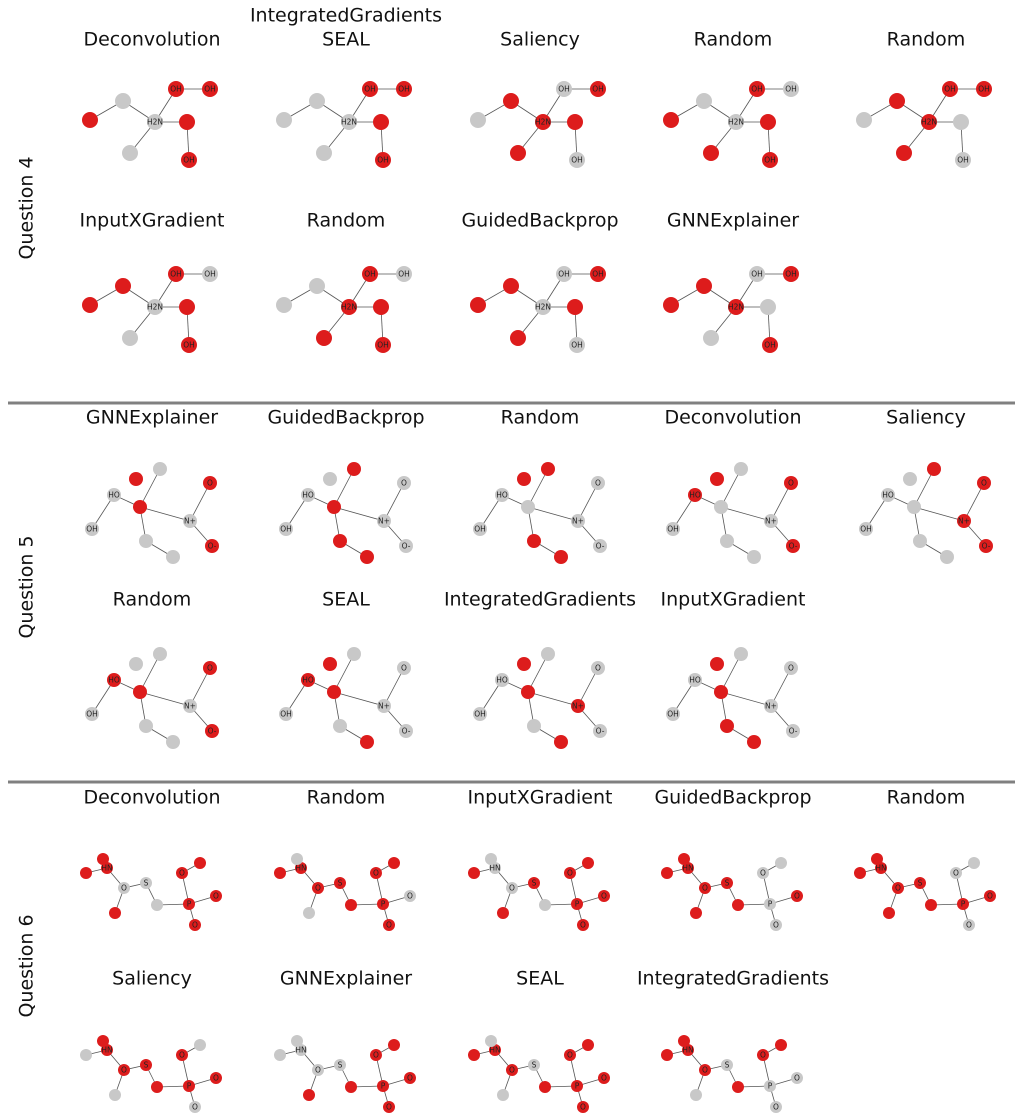  I want to click on panel: Random HN O S P O O O, so click(345, 859).